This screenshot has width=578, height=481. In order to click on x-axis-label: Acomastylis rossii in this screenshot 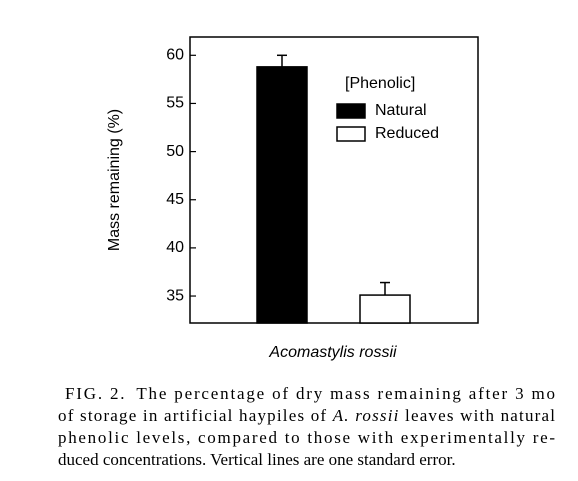, I will do `click(332, 352)`.